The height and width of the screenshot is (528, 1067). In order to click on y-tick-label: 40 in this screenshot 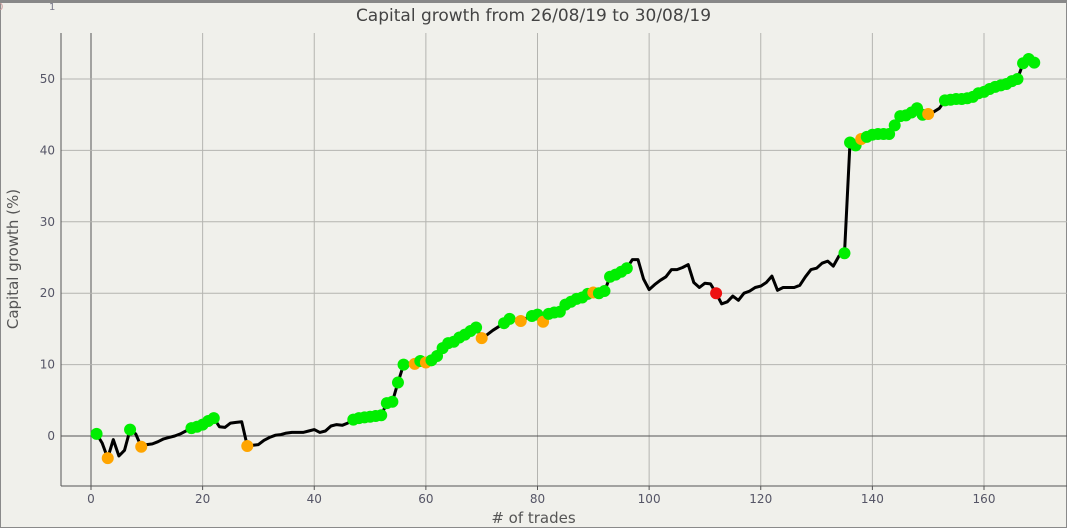, I will do `click(47, 150)`.